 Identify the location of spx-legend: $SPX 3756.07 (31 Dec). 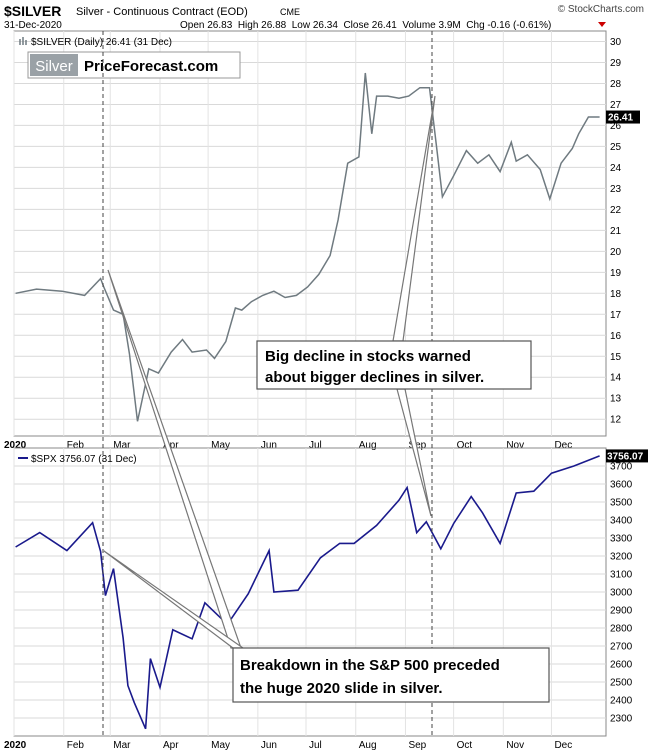
(77, 459).